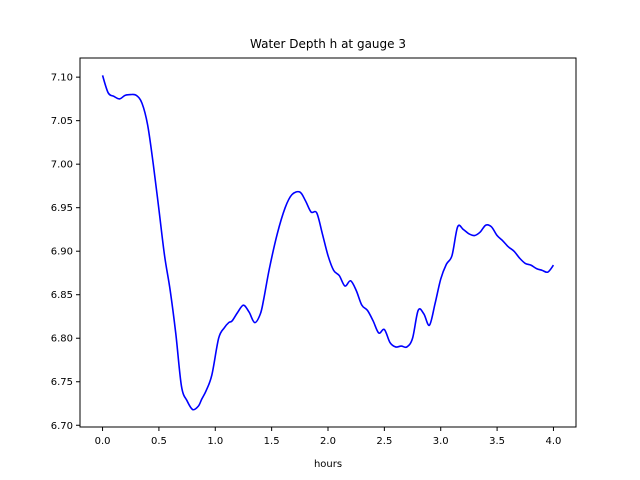  What do you see at coordinates (159, 441) in the screenshot?
I see `x-tick-label: 0.5` at bounding box center [159, 441].